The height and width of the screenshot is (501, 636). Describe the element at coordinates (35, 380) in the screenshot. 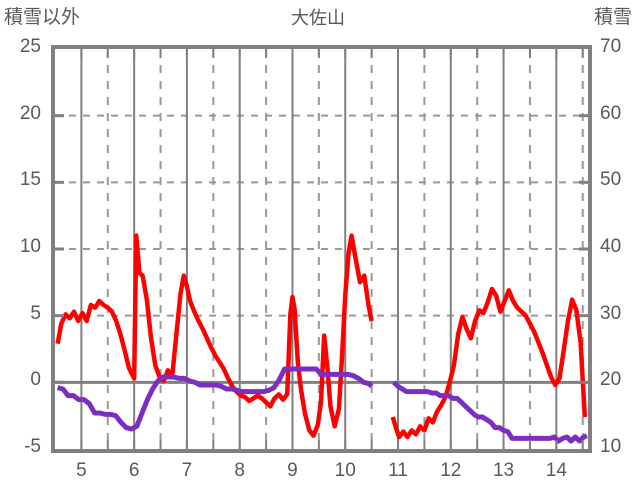

I see `y-axis-left-tick-label: 0` at that location.